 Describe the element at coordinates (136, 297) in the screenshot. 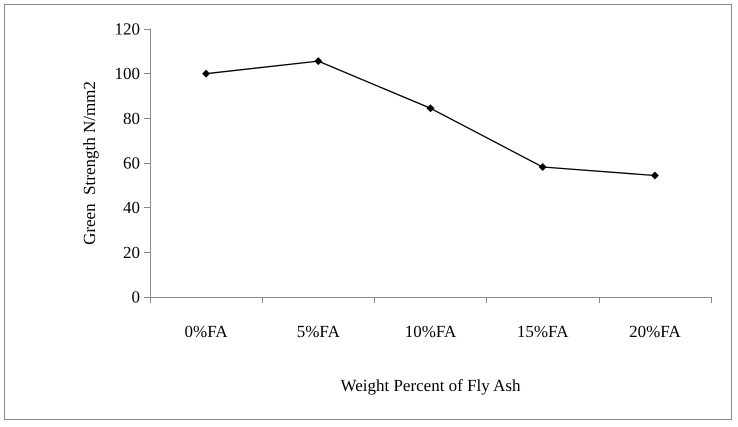

I see `y-tick-label: 0` at that location.